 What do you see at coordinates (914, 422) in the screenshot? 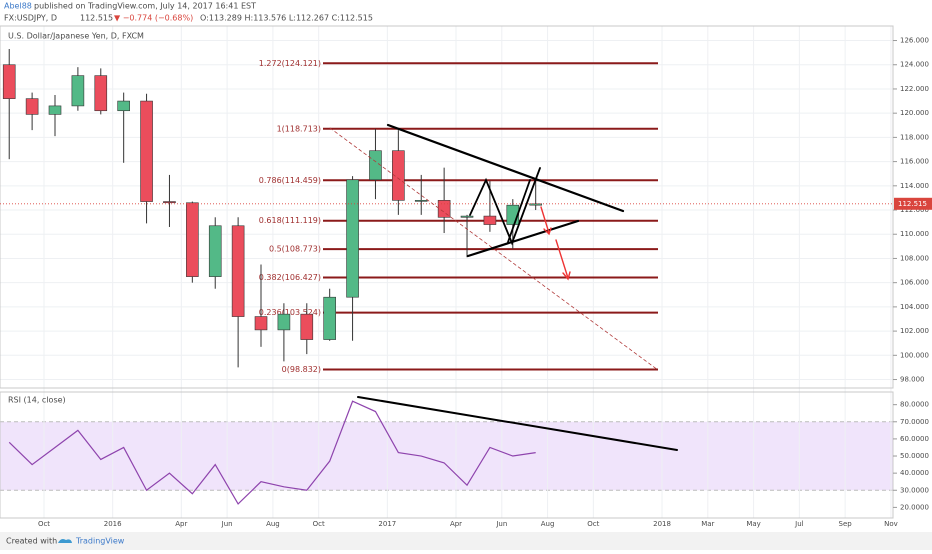
I see `y-tick-label: 70.0000` at bounding box center [914, 422].